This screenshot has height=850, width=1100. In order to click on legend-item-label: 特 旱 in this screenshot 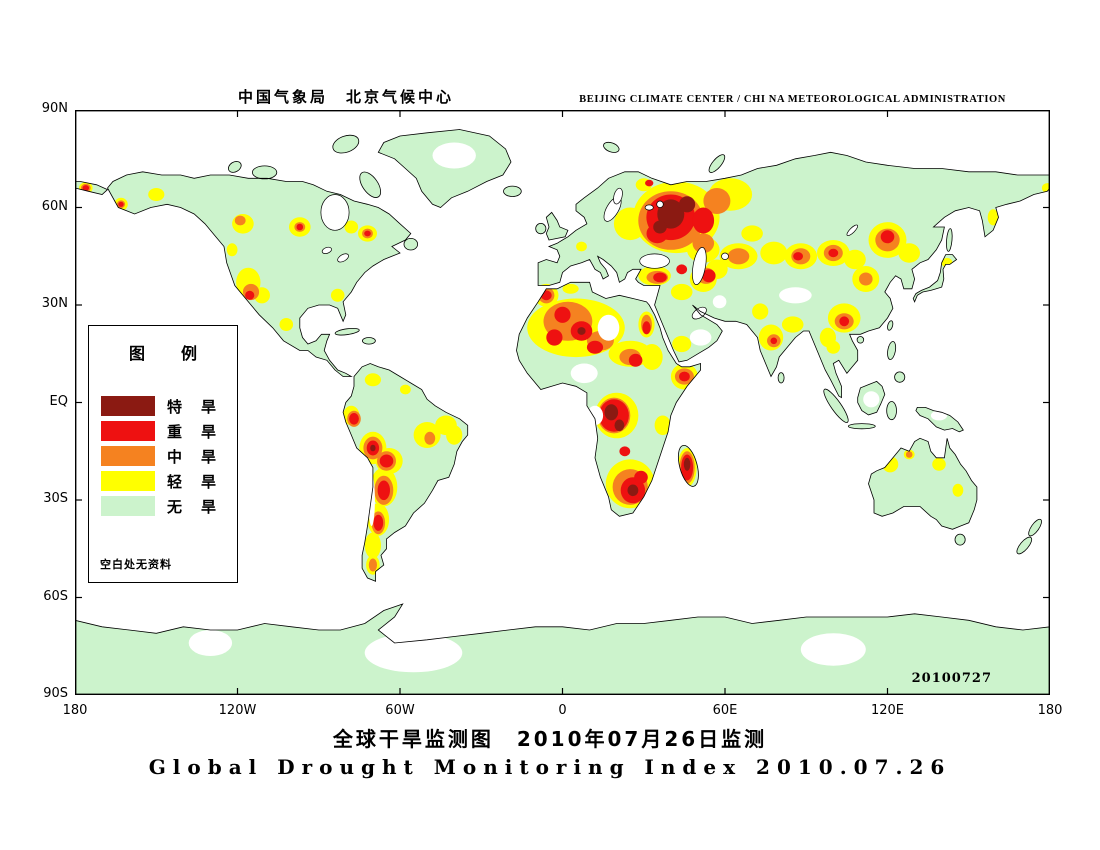, I will do `click(193, 406)`.